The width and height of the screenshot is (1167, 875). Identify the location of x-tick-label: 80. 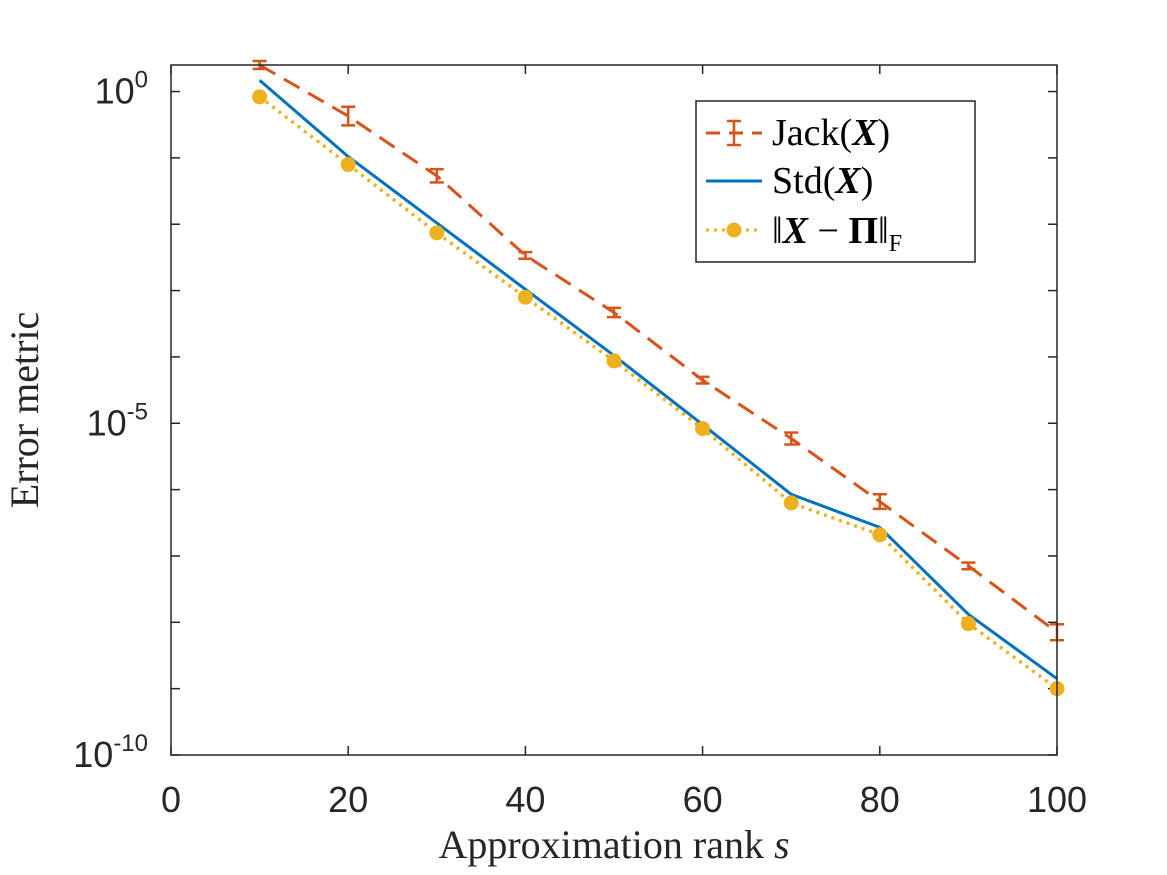
(880, 799).